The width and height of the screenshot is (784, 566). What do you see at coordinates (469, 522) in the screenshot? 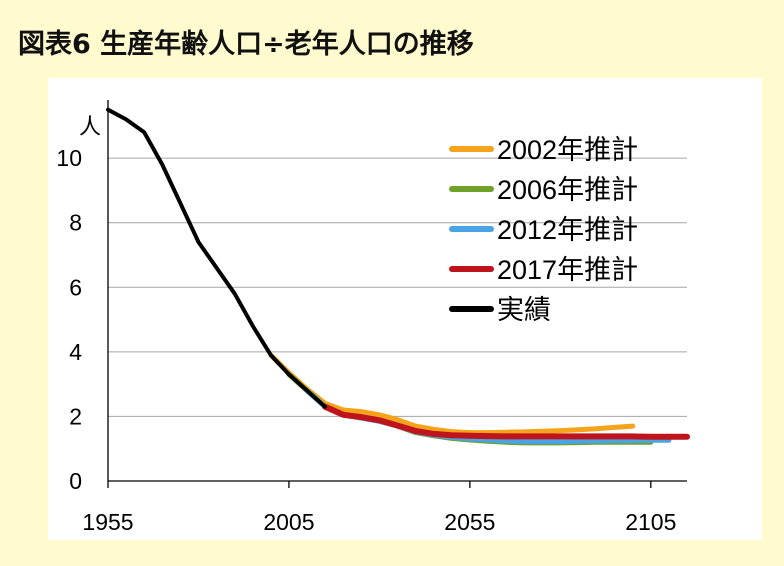
I see `x-tick-label: 2055` at bounding box center [469, 522].